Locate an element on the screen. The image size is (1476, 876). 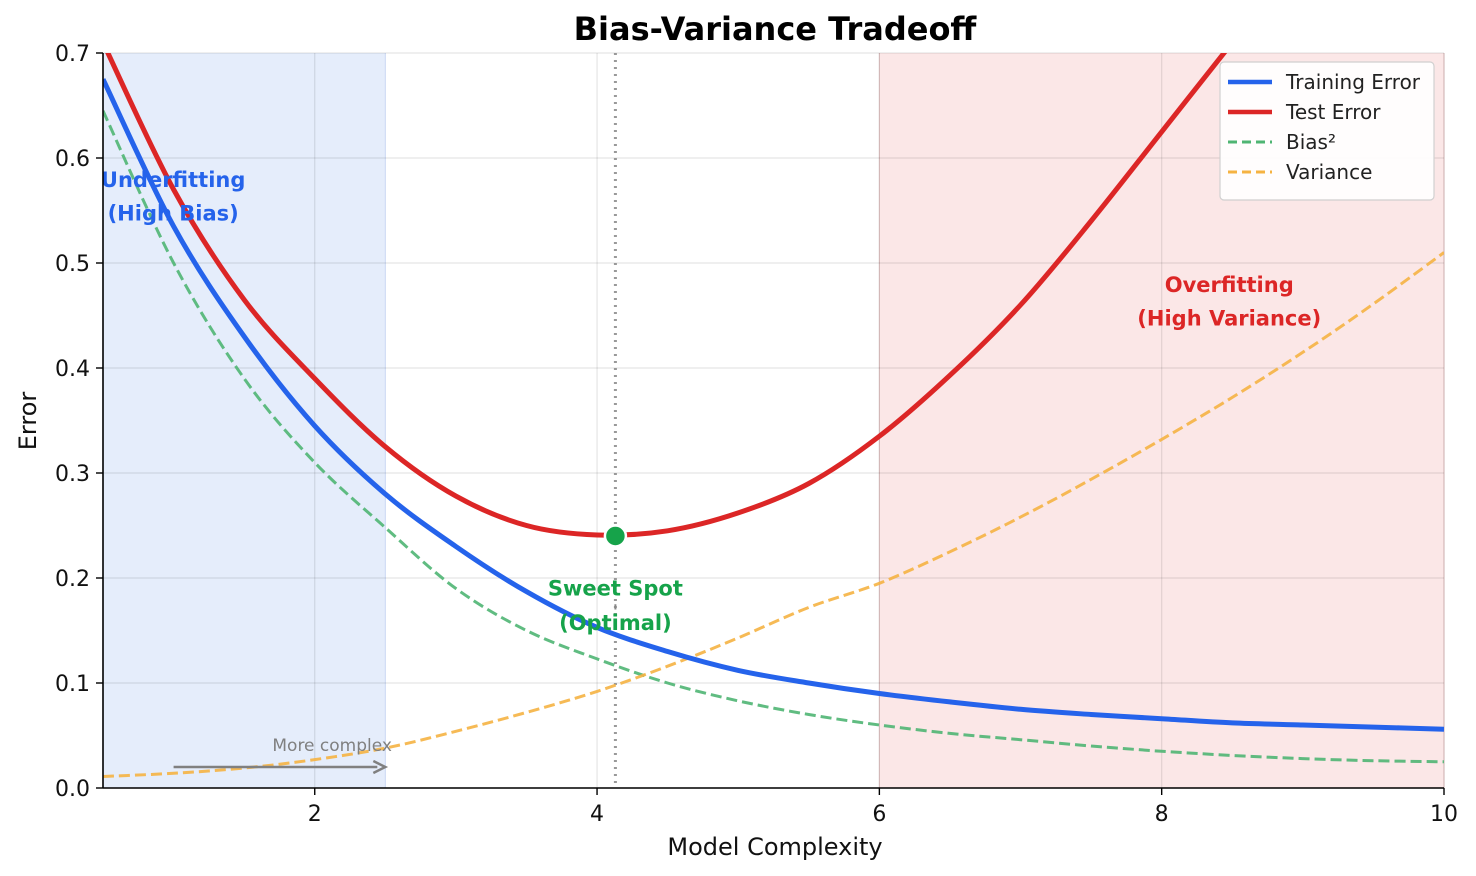
region-0-label-line2: (High Bias) is located at coordinates (173, 213).